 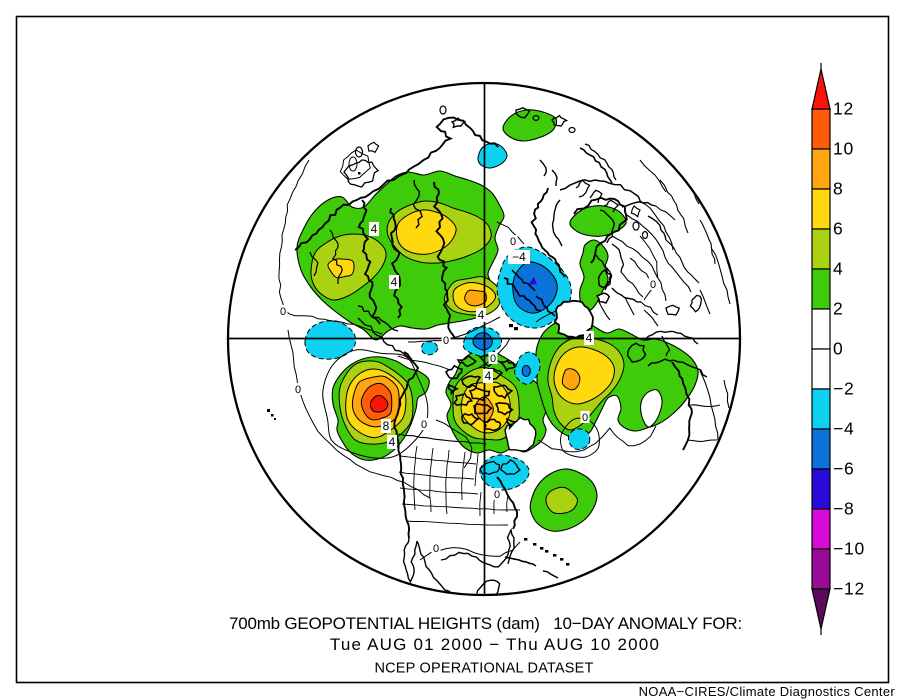 I want to click on svg-text: −8, so click(x=844, y=509).